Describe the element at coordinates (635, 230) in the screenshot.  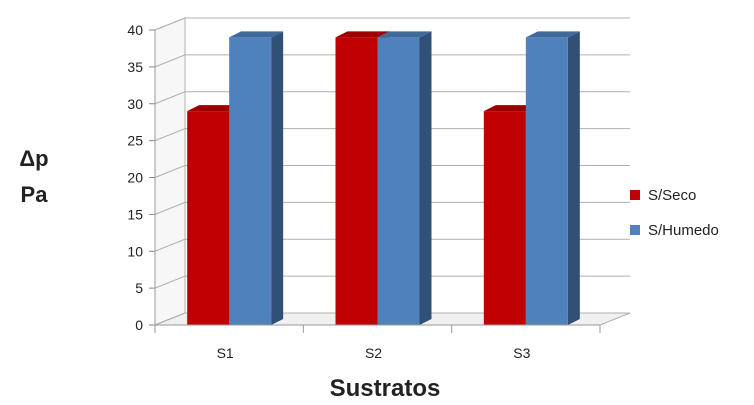
I see `legend-swatch-s-humedo` at that location.